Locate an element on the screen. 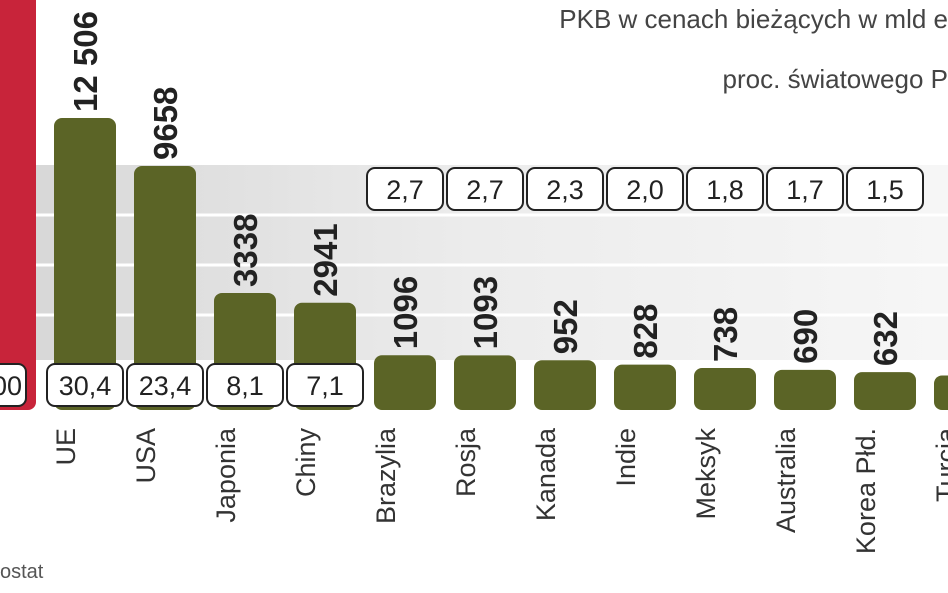 The height and width of the screenshot is (593, 948). share-label: 2,3 is located at coordinates (565, 190).